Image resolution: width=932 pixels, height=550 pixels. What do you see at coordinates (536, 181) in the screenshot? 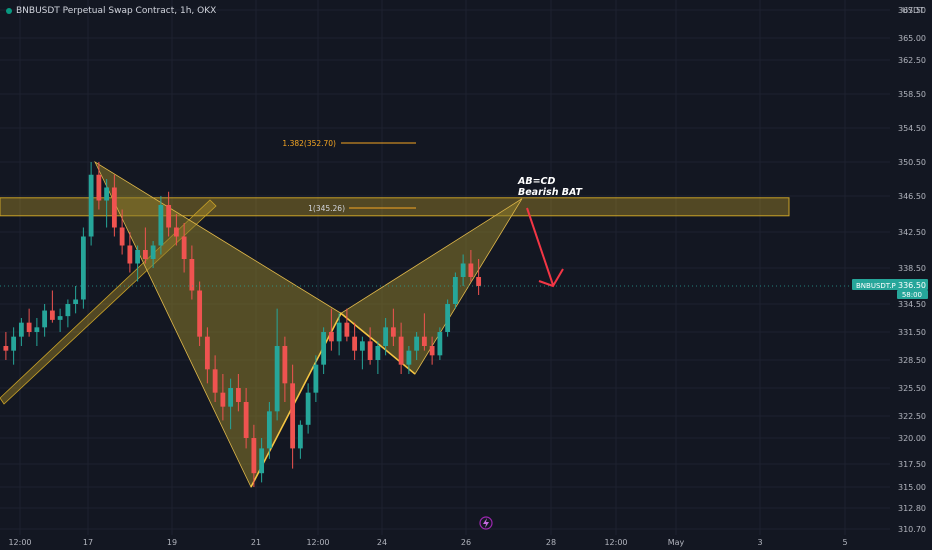
I see `pattern-label-abcd: AB=CD` at bounding box center [536, 181].